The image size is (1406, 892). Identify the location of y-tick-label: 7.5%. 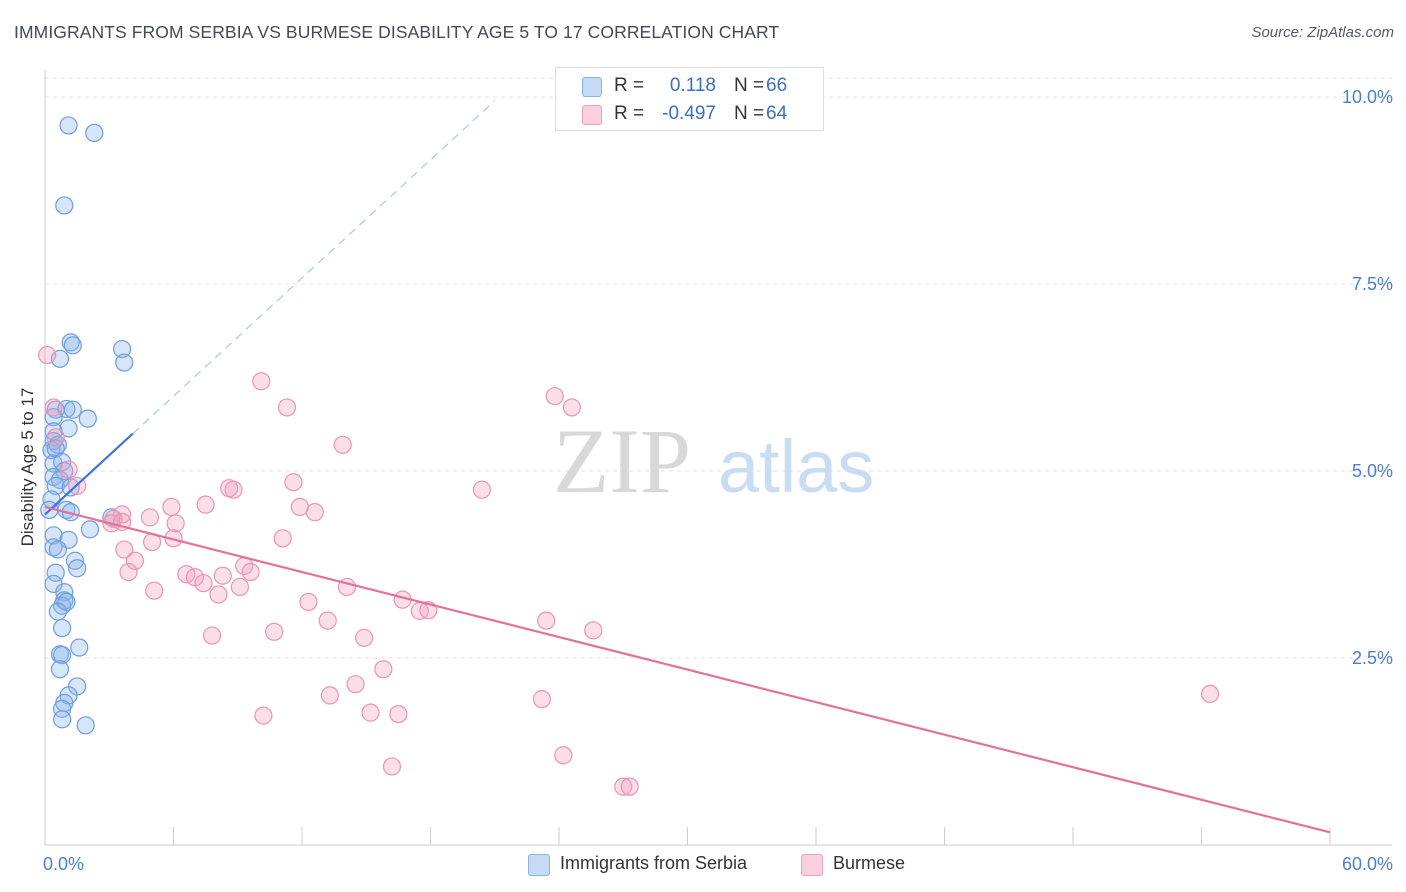
(1372, 284).